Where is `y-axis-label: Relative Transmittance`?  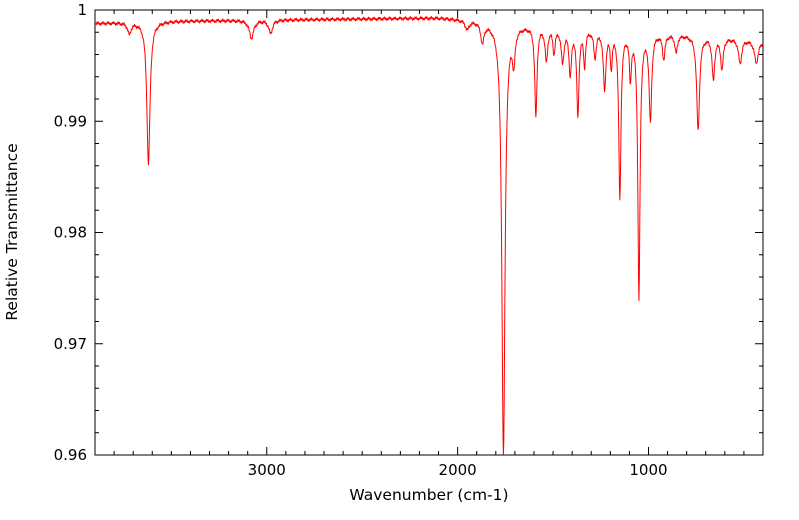
y-axis-label: Relative Transmittance is located at coordinates (12, 231).